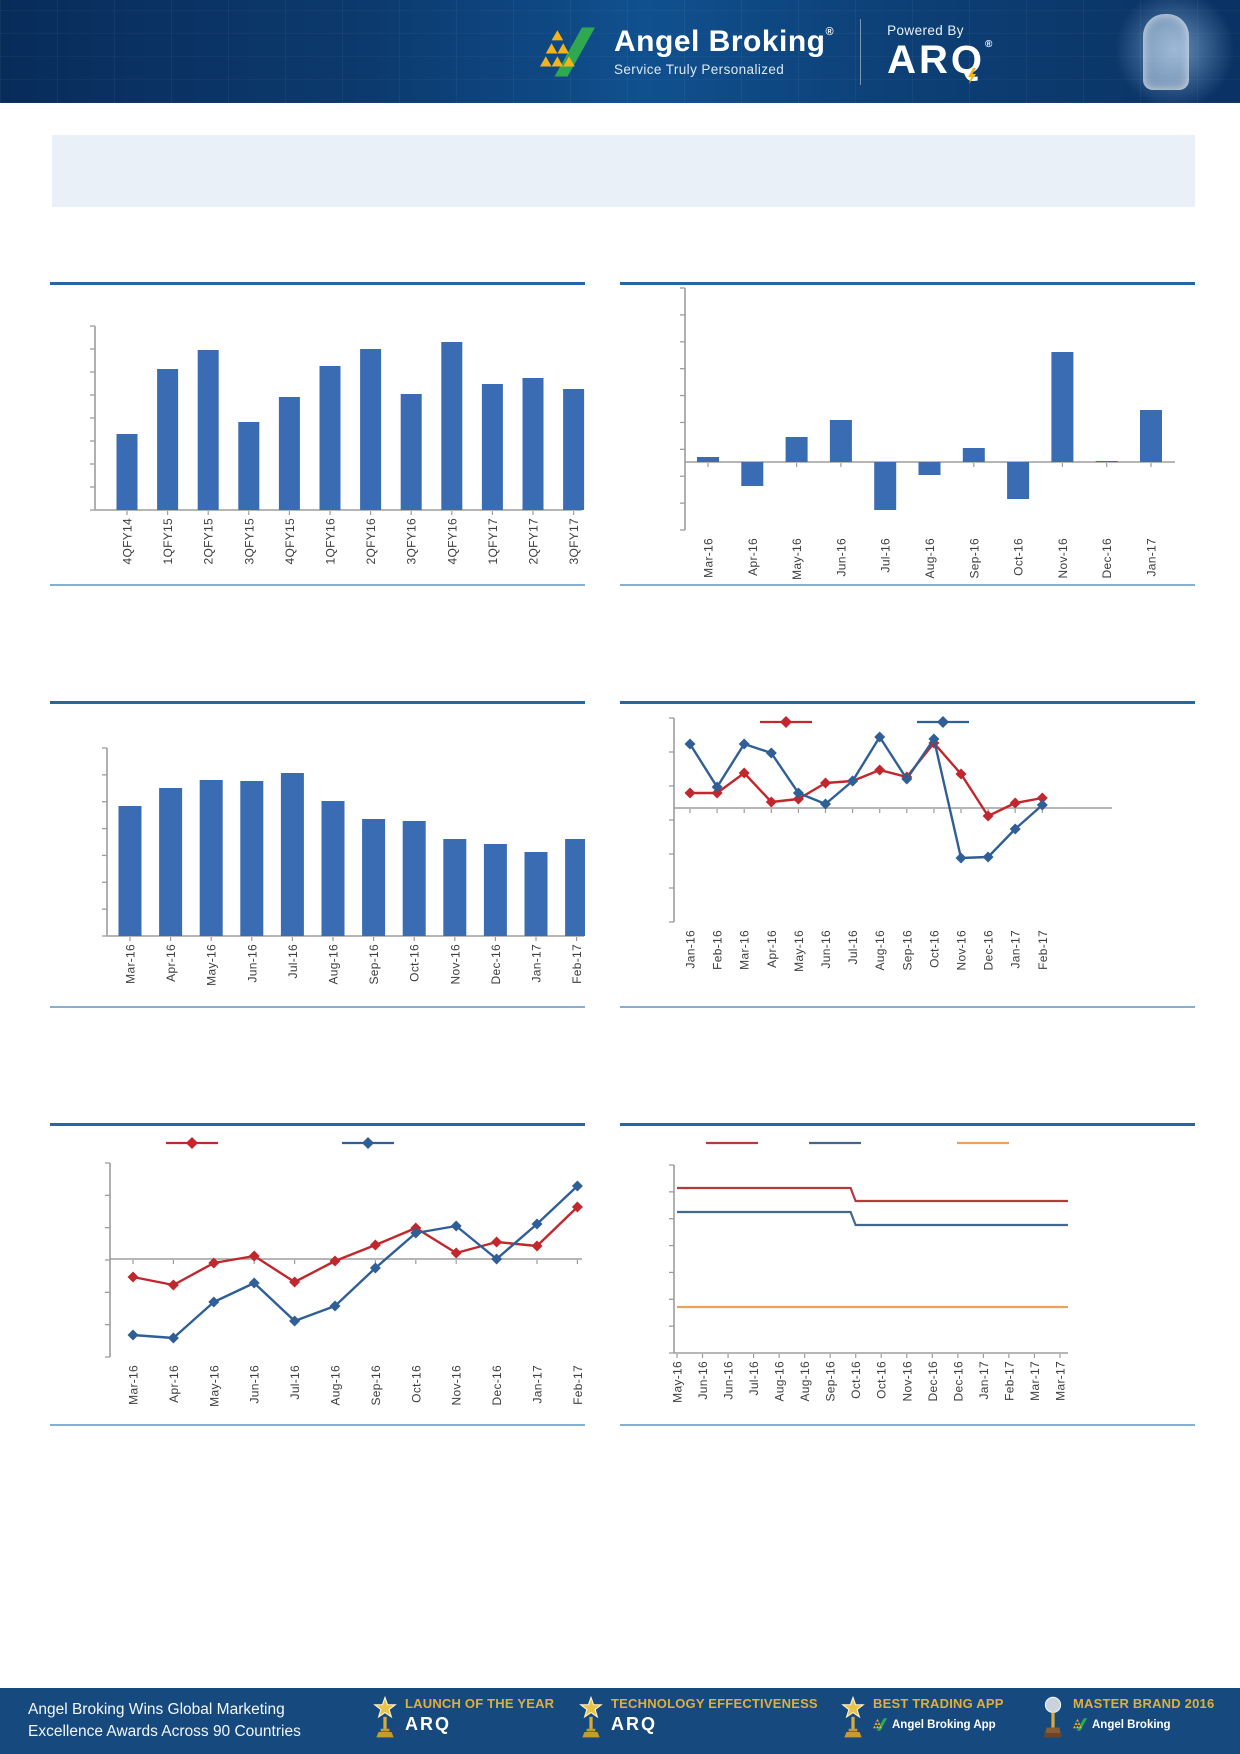 This screenshot has height=1754, width=1240. Describe the element at coordinates (574, 541) in the screenshot. I see `svg-text: 3QFY17` at that location.